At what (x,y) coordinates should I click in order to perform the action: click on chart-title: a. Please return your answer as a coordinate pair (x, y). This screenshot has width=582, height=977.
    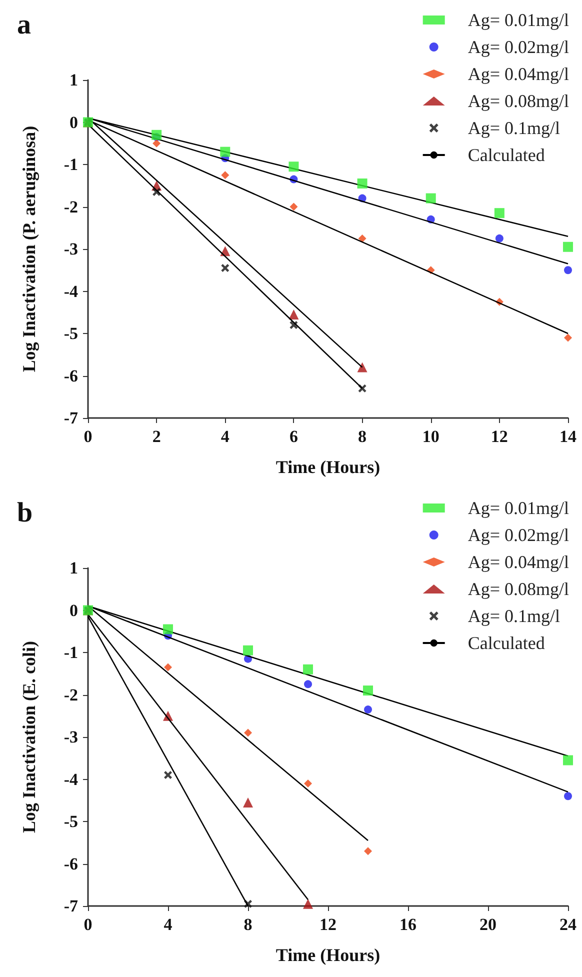
    Looking at the image, I should click on (24, 25).